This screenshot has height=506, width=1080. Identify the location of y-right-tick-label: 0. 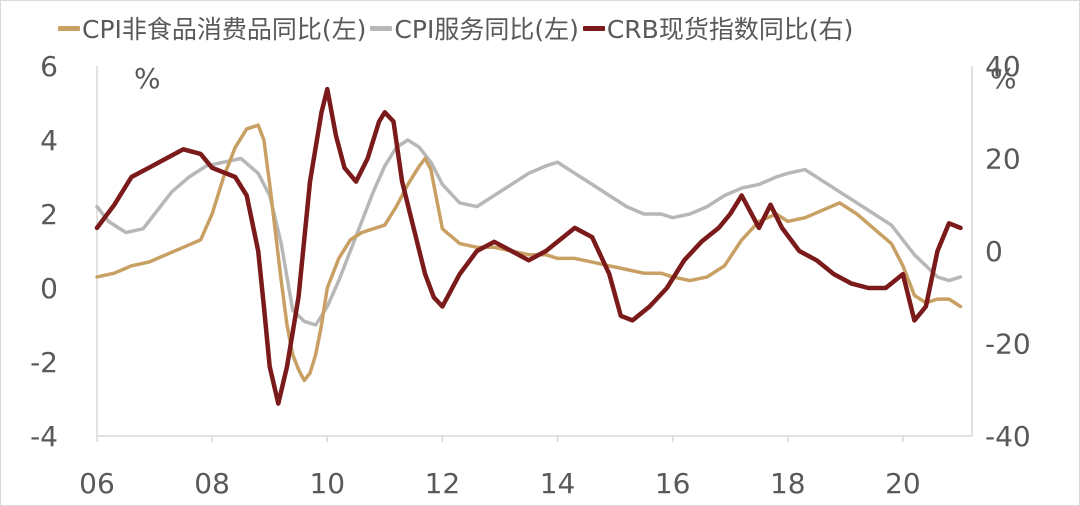
(994, 251).